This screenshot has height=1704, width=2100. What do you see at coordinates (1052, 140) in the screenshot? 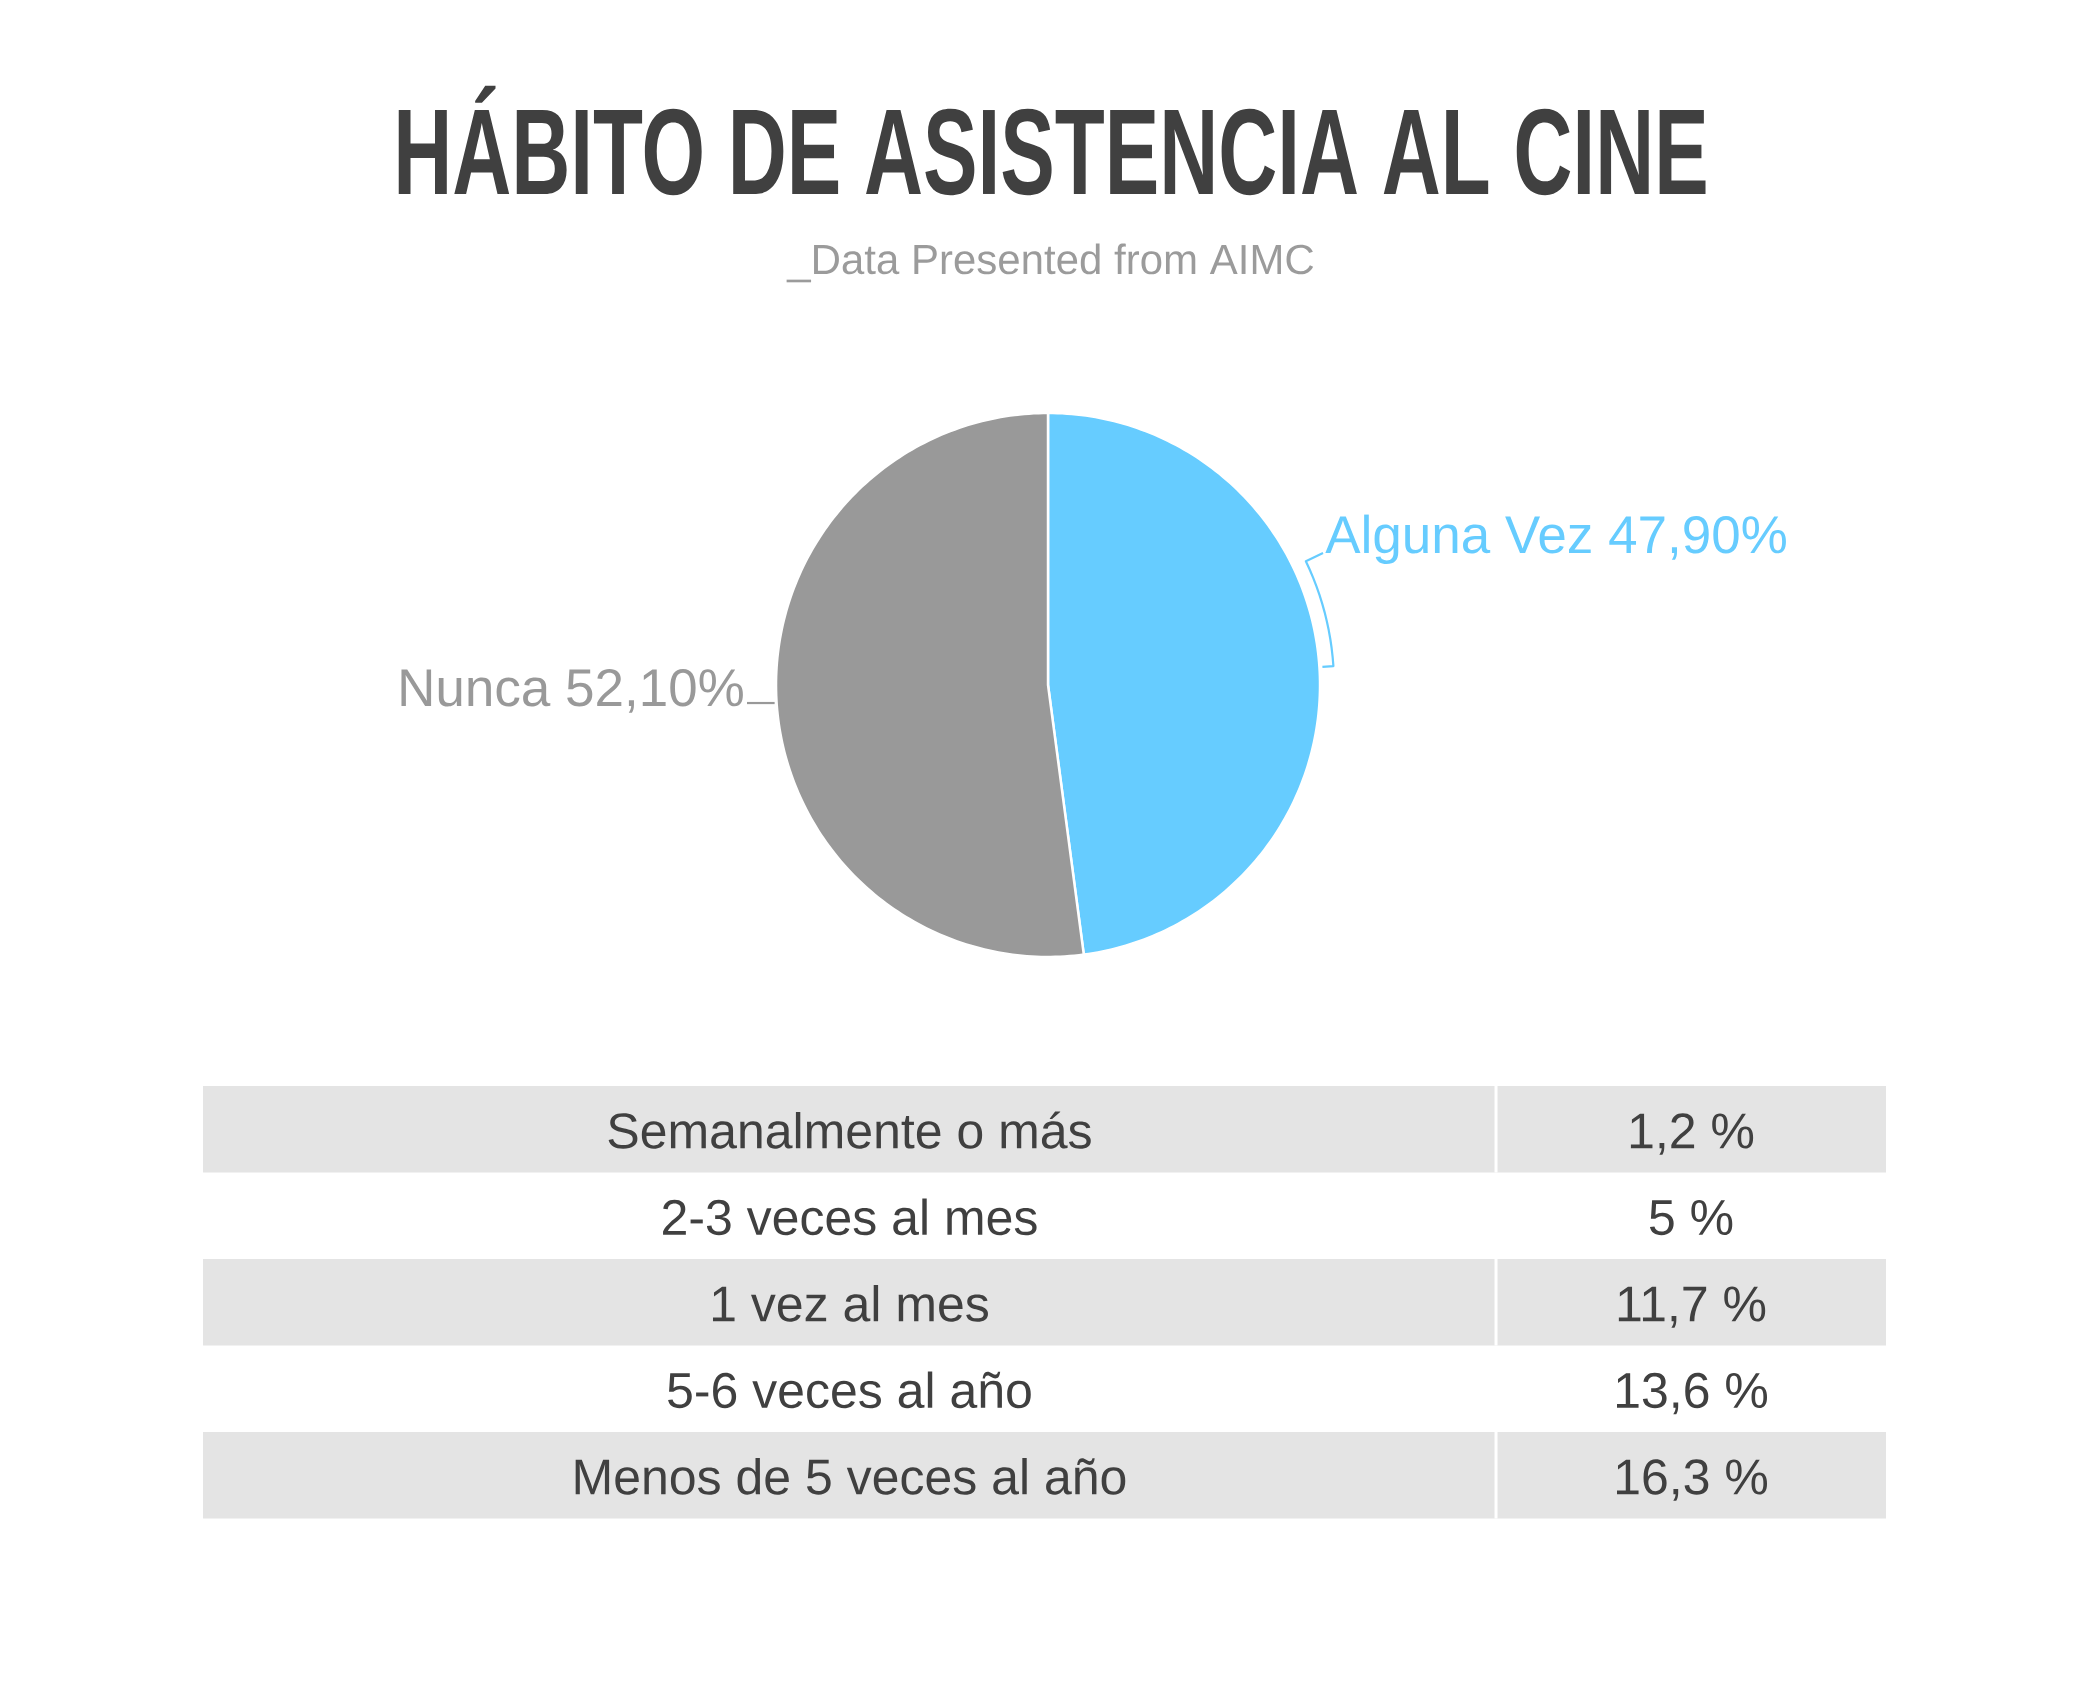
I see `chart-title: HÁBITO DE ASISTENCIA AL CINE` at bounding box center [1052, 140].